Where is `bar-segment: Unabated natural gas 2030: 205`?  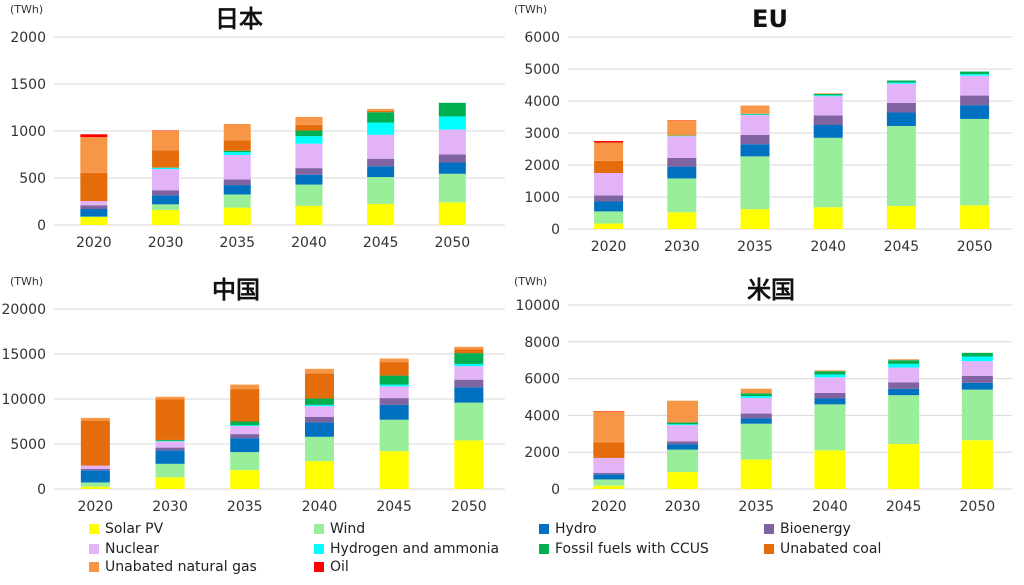 bar-segment: Unabated natural gas 2030: 205 is located at coordinates (166, 141).